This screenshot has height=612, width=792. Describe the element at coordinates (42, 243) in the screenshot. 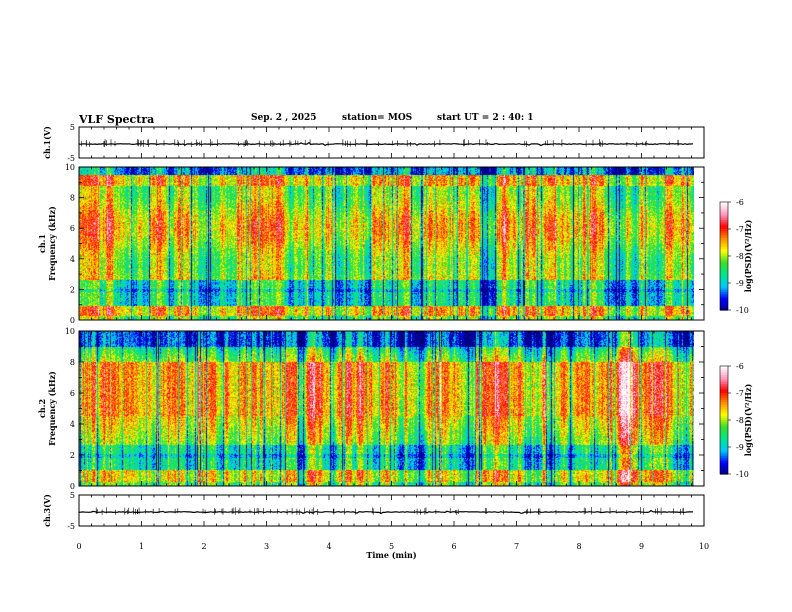

I see `y-axis-label: ch.1` at that location.